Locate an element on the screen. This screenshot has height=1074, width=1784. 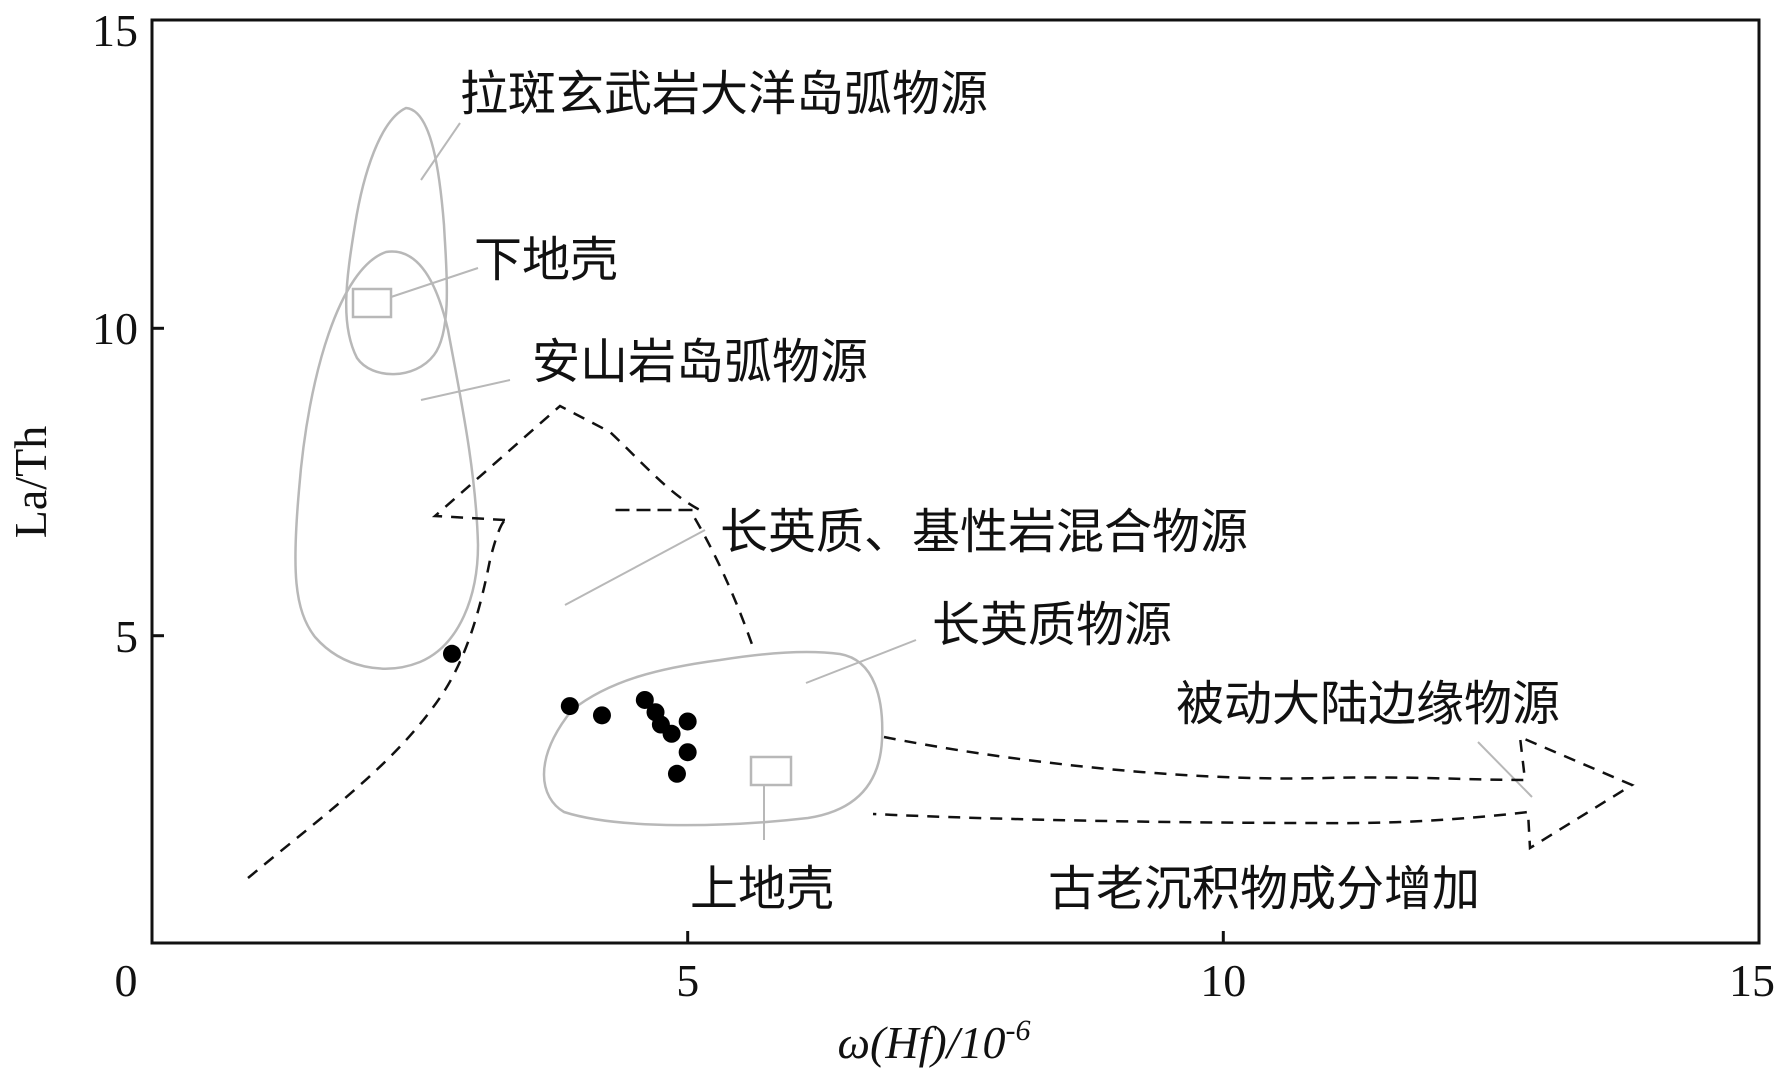
y-tick-label-5: 5 is located at coordinates (126, 636).